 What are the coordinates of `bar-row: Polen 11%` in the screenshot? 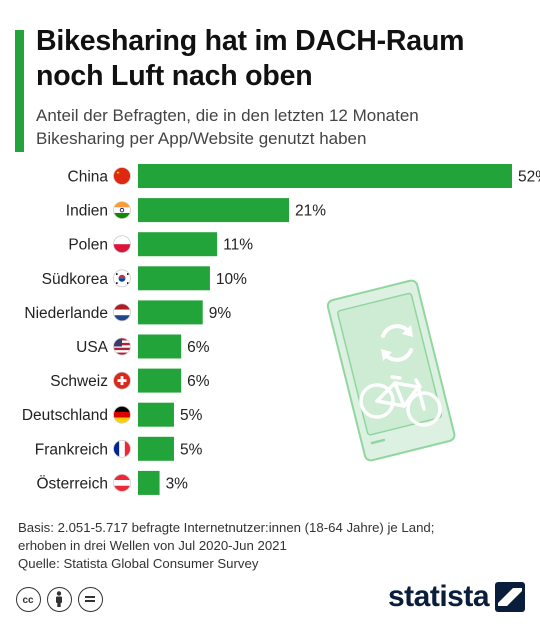 It's located at (160, 244).